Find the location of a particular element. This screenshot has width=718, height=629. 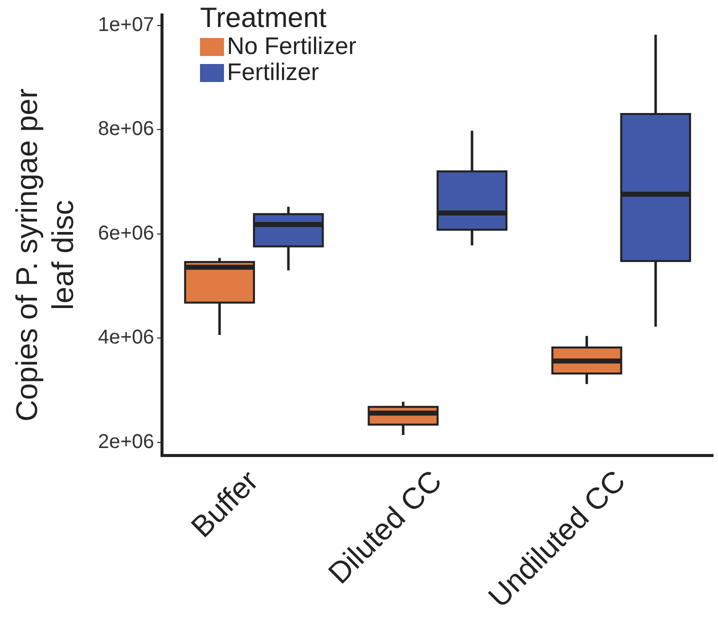

legend-title: Treatment is located at coordinates (264, 18).